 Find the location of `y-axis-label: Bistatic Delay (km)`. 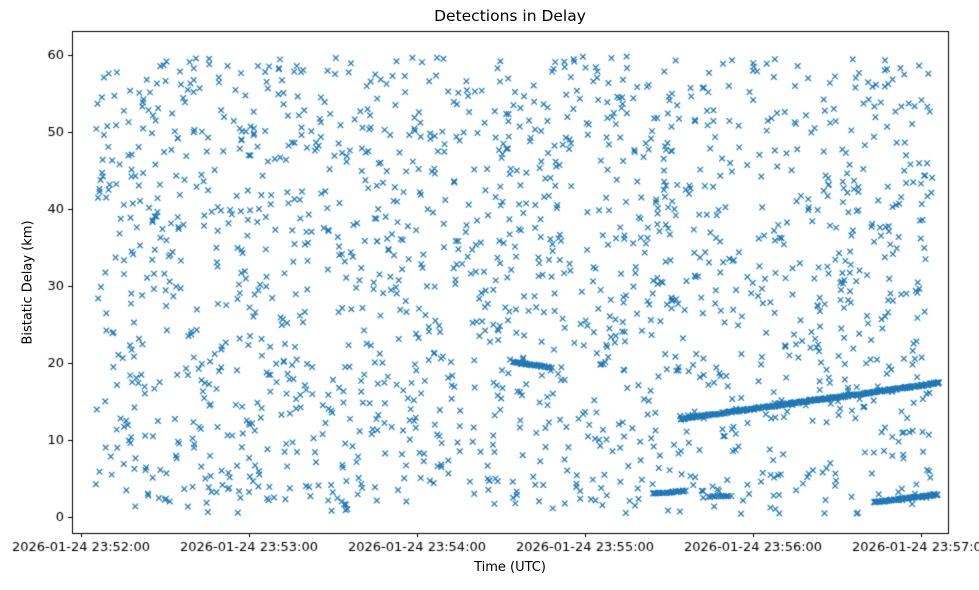

y-axis-label: Bistatic Delay (km) is located at coordinates (28, 282).